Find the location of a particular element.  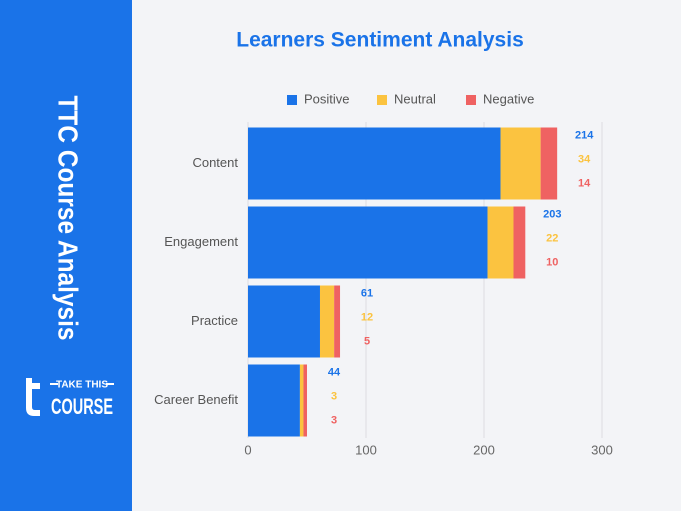

y-tick-label: Career Benefit is located at coordinates (196, 399).